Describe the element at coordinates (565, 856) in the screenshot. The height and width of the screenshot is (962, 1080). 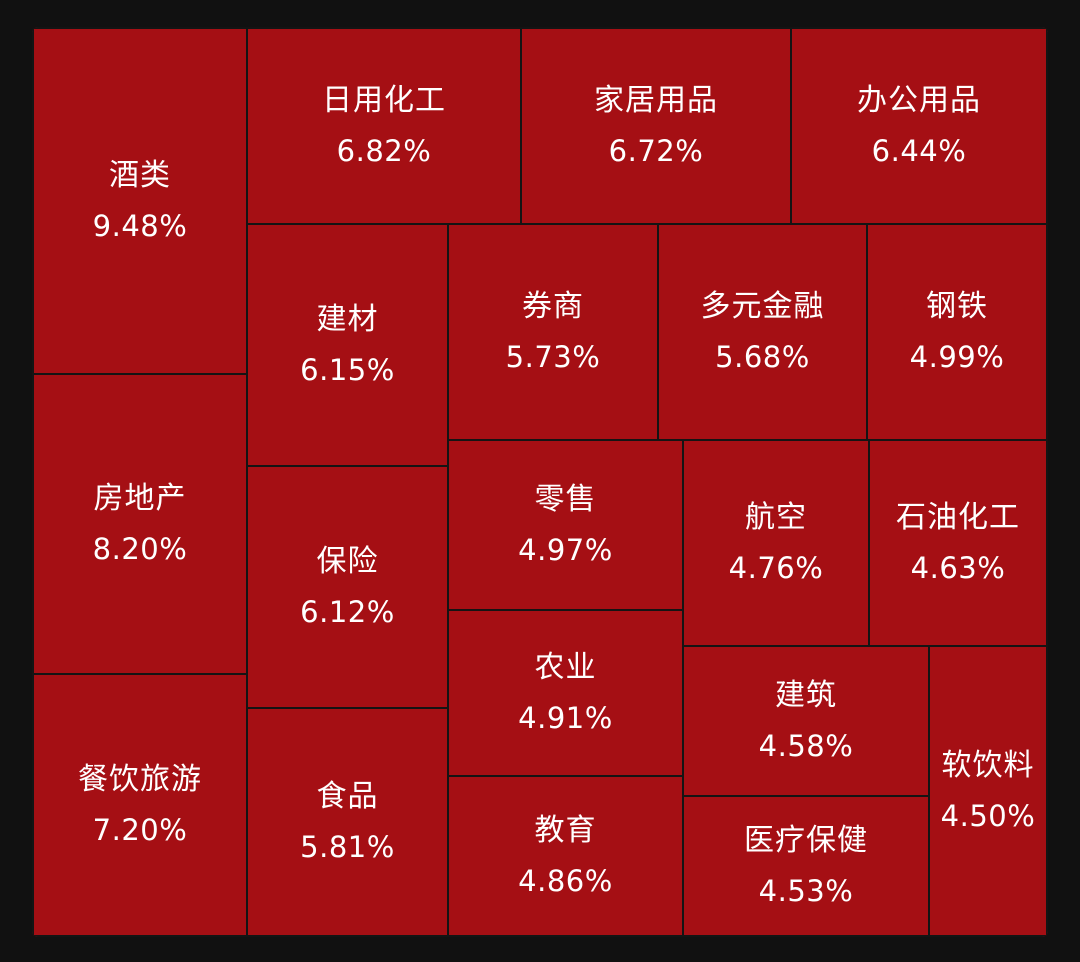
I see `treemap-tile: 教育 4.86%` at that location.